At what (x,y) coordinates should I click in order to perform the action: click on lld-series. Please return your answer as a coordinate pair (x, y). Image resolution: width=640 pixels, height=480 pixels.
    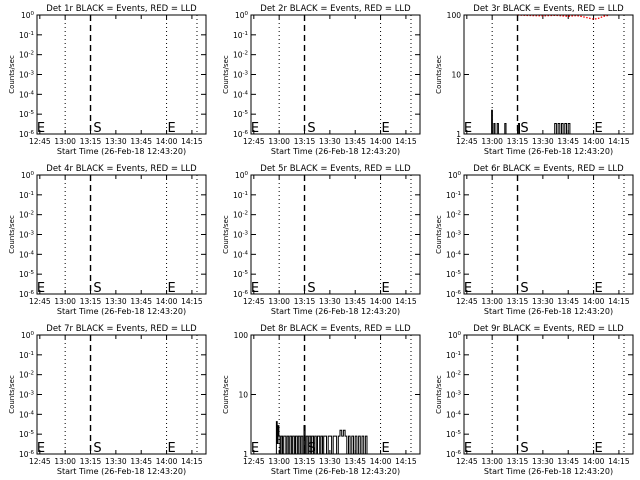
    Looking at the image, I should click on (563, 17).